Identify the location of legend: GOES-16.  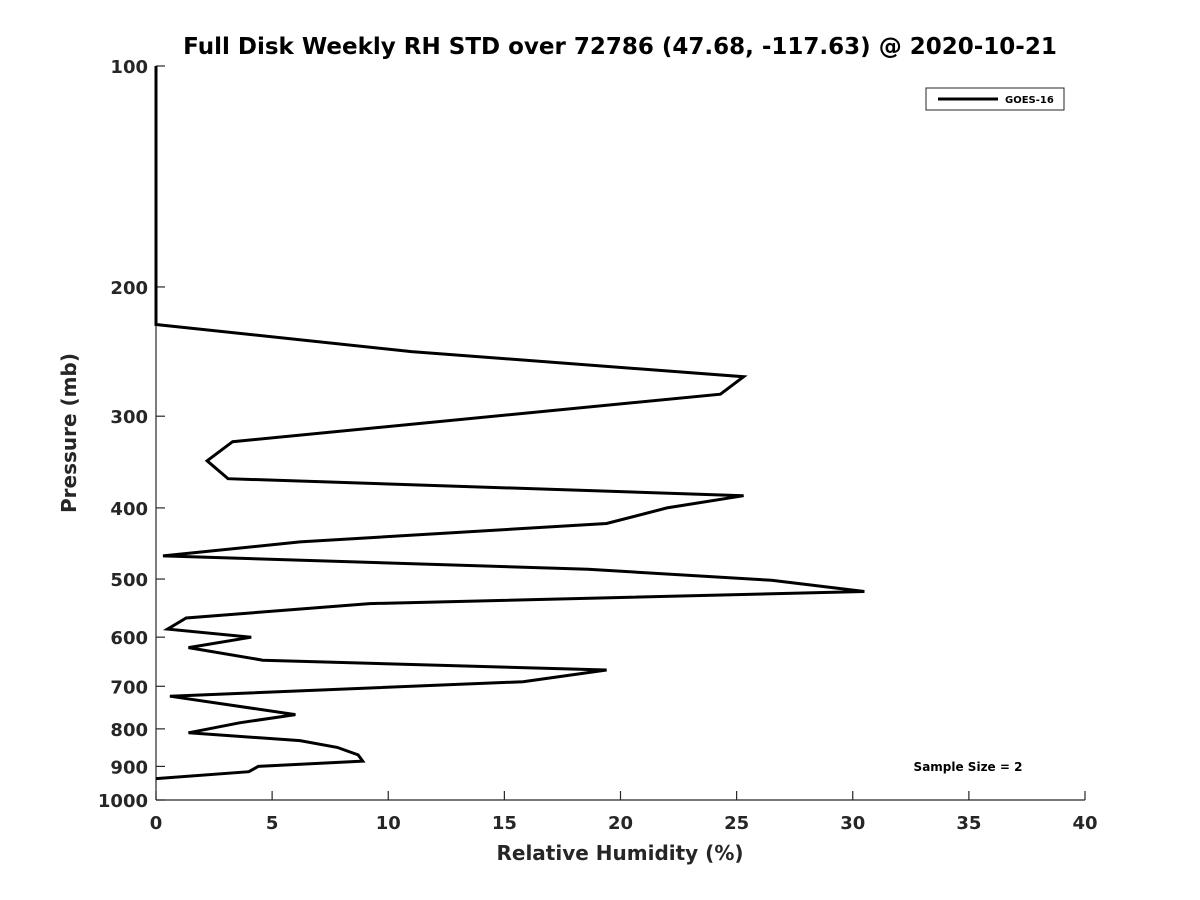
(995, 99).